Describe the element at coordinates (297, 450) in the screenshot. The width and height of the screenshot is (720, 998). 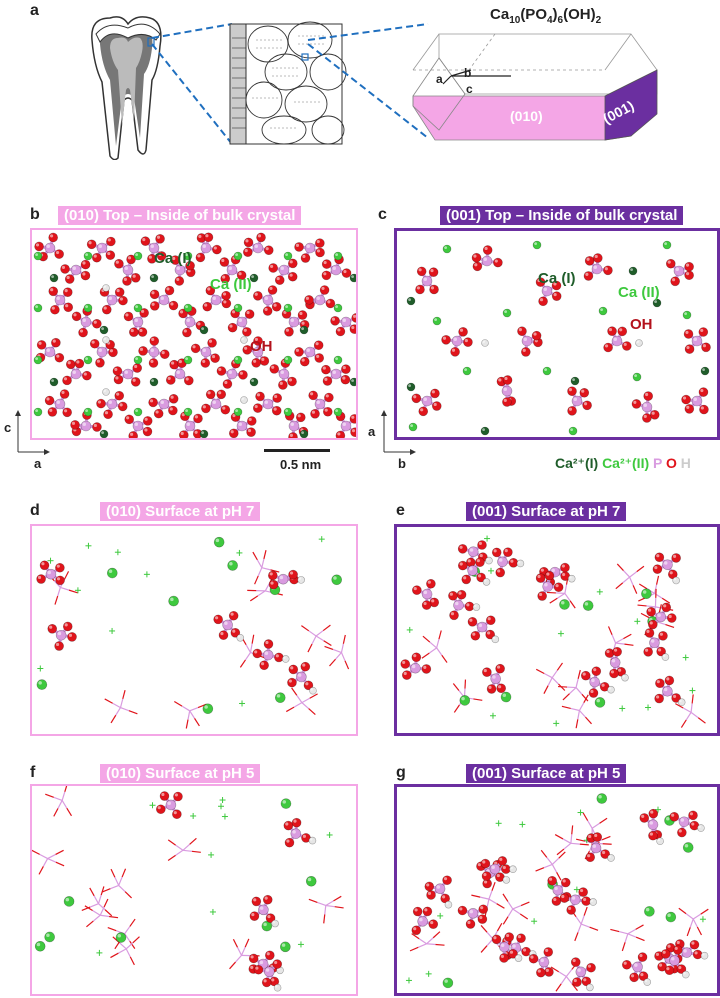
I see `scale-bar` at that location.